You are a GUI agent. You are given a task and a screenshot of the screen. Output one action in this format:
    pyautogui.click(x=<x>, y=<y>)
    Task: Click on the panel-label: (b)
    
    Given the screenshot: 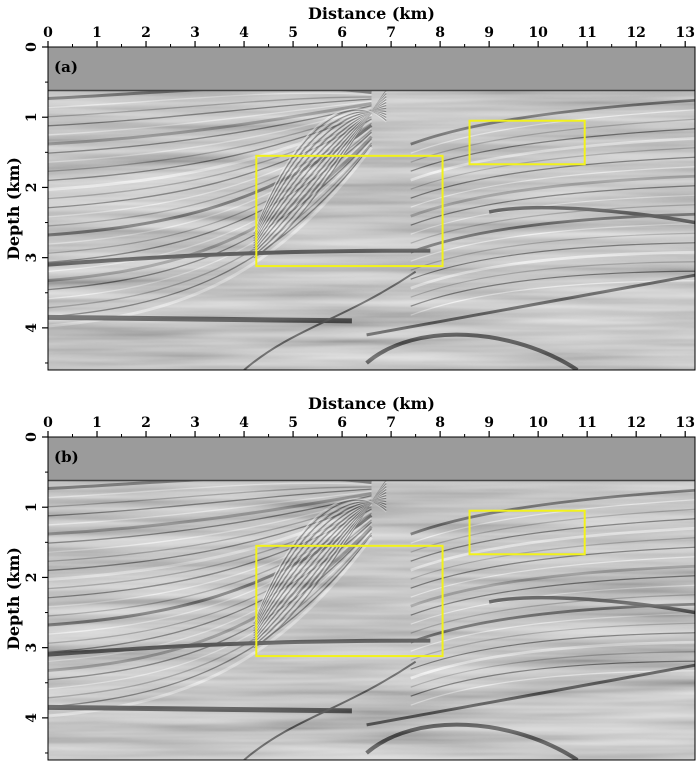 What is the action you would take?
    pyautogui.click(x=66, y=457)
    